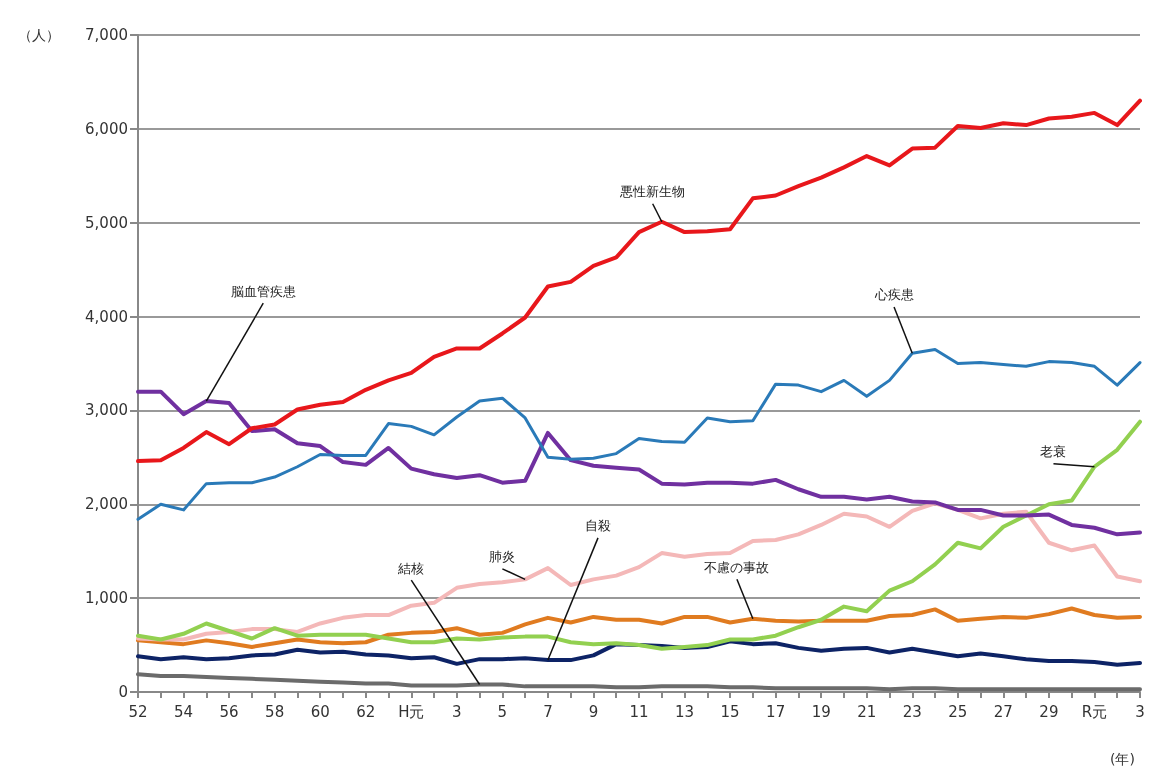  I want to click on x-tick-label: 25, so click(958, 711).